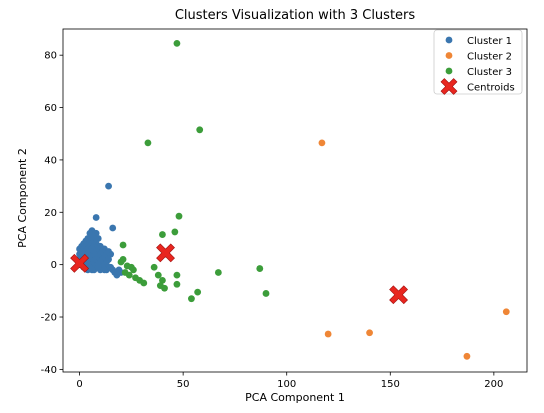 The image size is (544, 413). Describe the element at coordinates (489, 41) in the screenshot. I see `legend-cluster-1-label: Cluster 1` at that location.